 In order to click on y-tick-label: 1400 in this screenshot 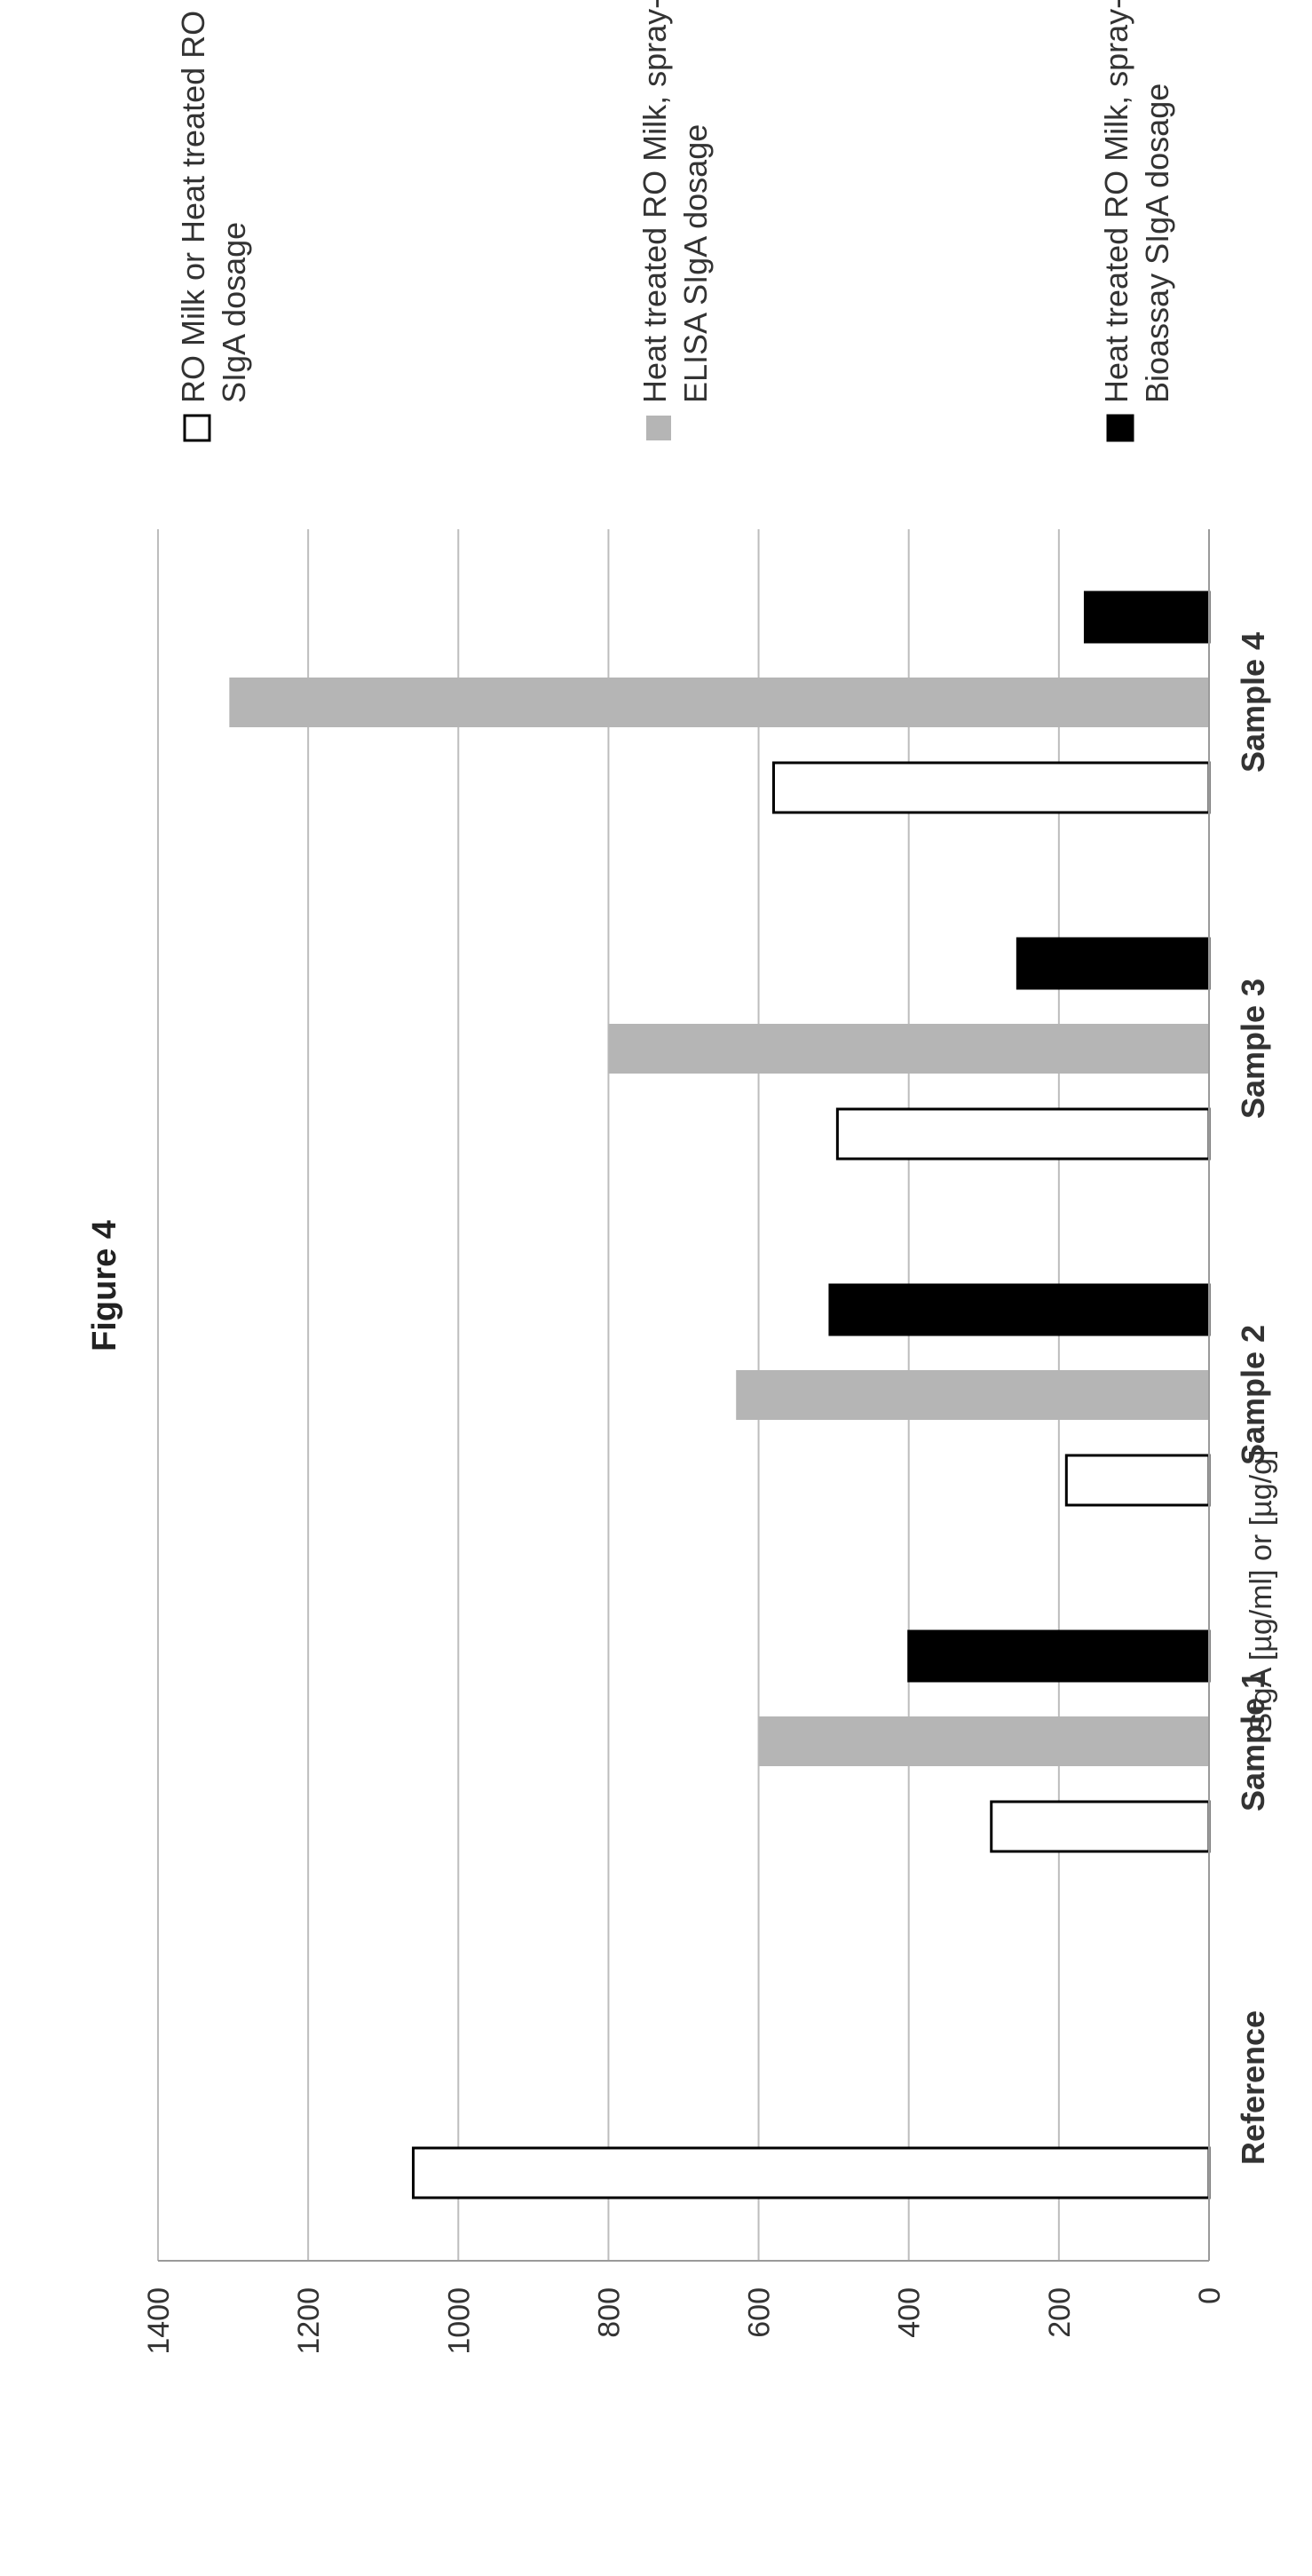, I will do `click(159, 2321)`.